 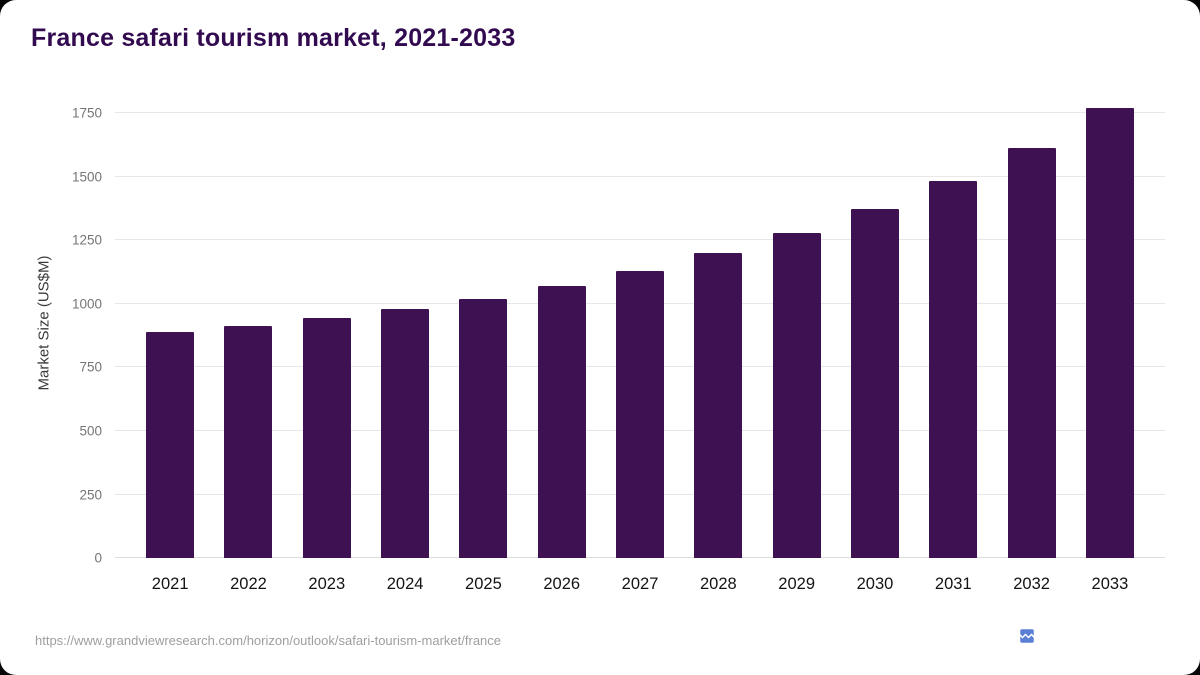 I want to click on bar-slot-2028, so click(x=718, y=323).